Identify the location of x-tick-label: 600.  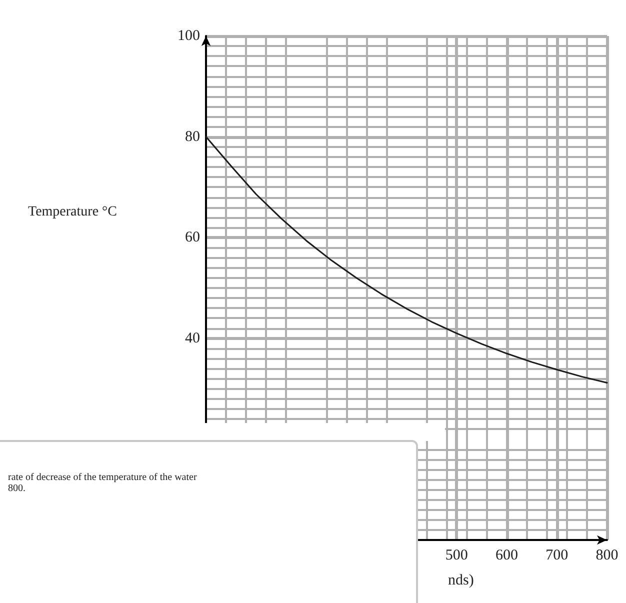
(507, 556).